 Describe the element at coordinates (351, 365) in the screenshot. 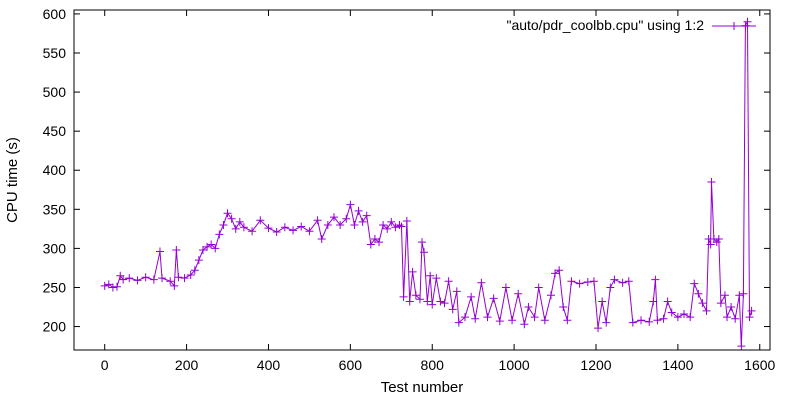

I see `x-tick-label: 600` at that location.